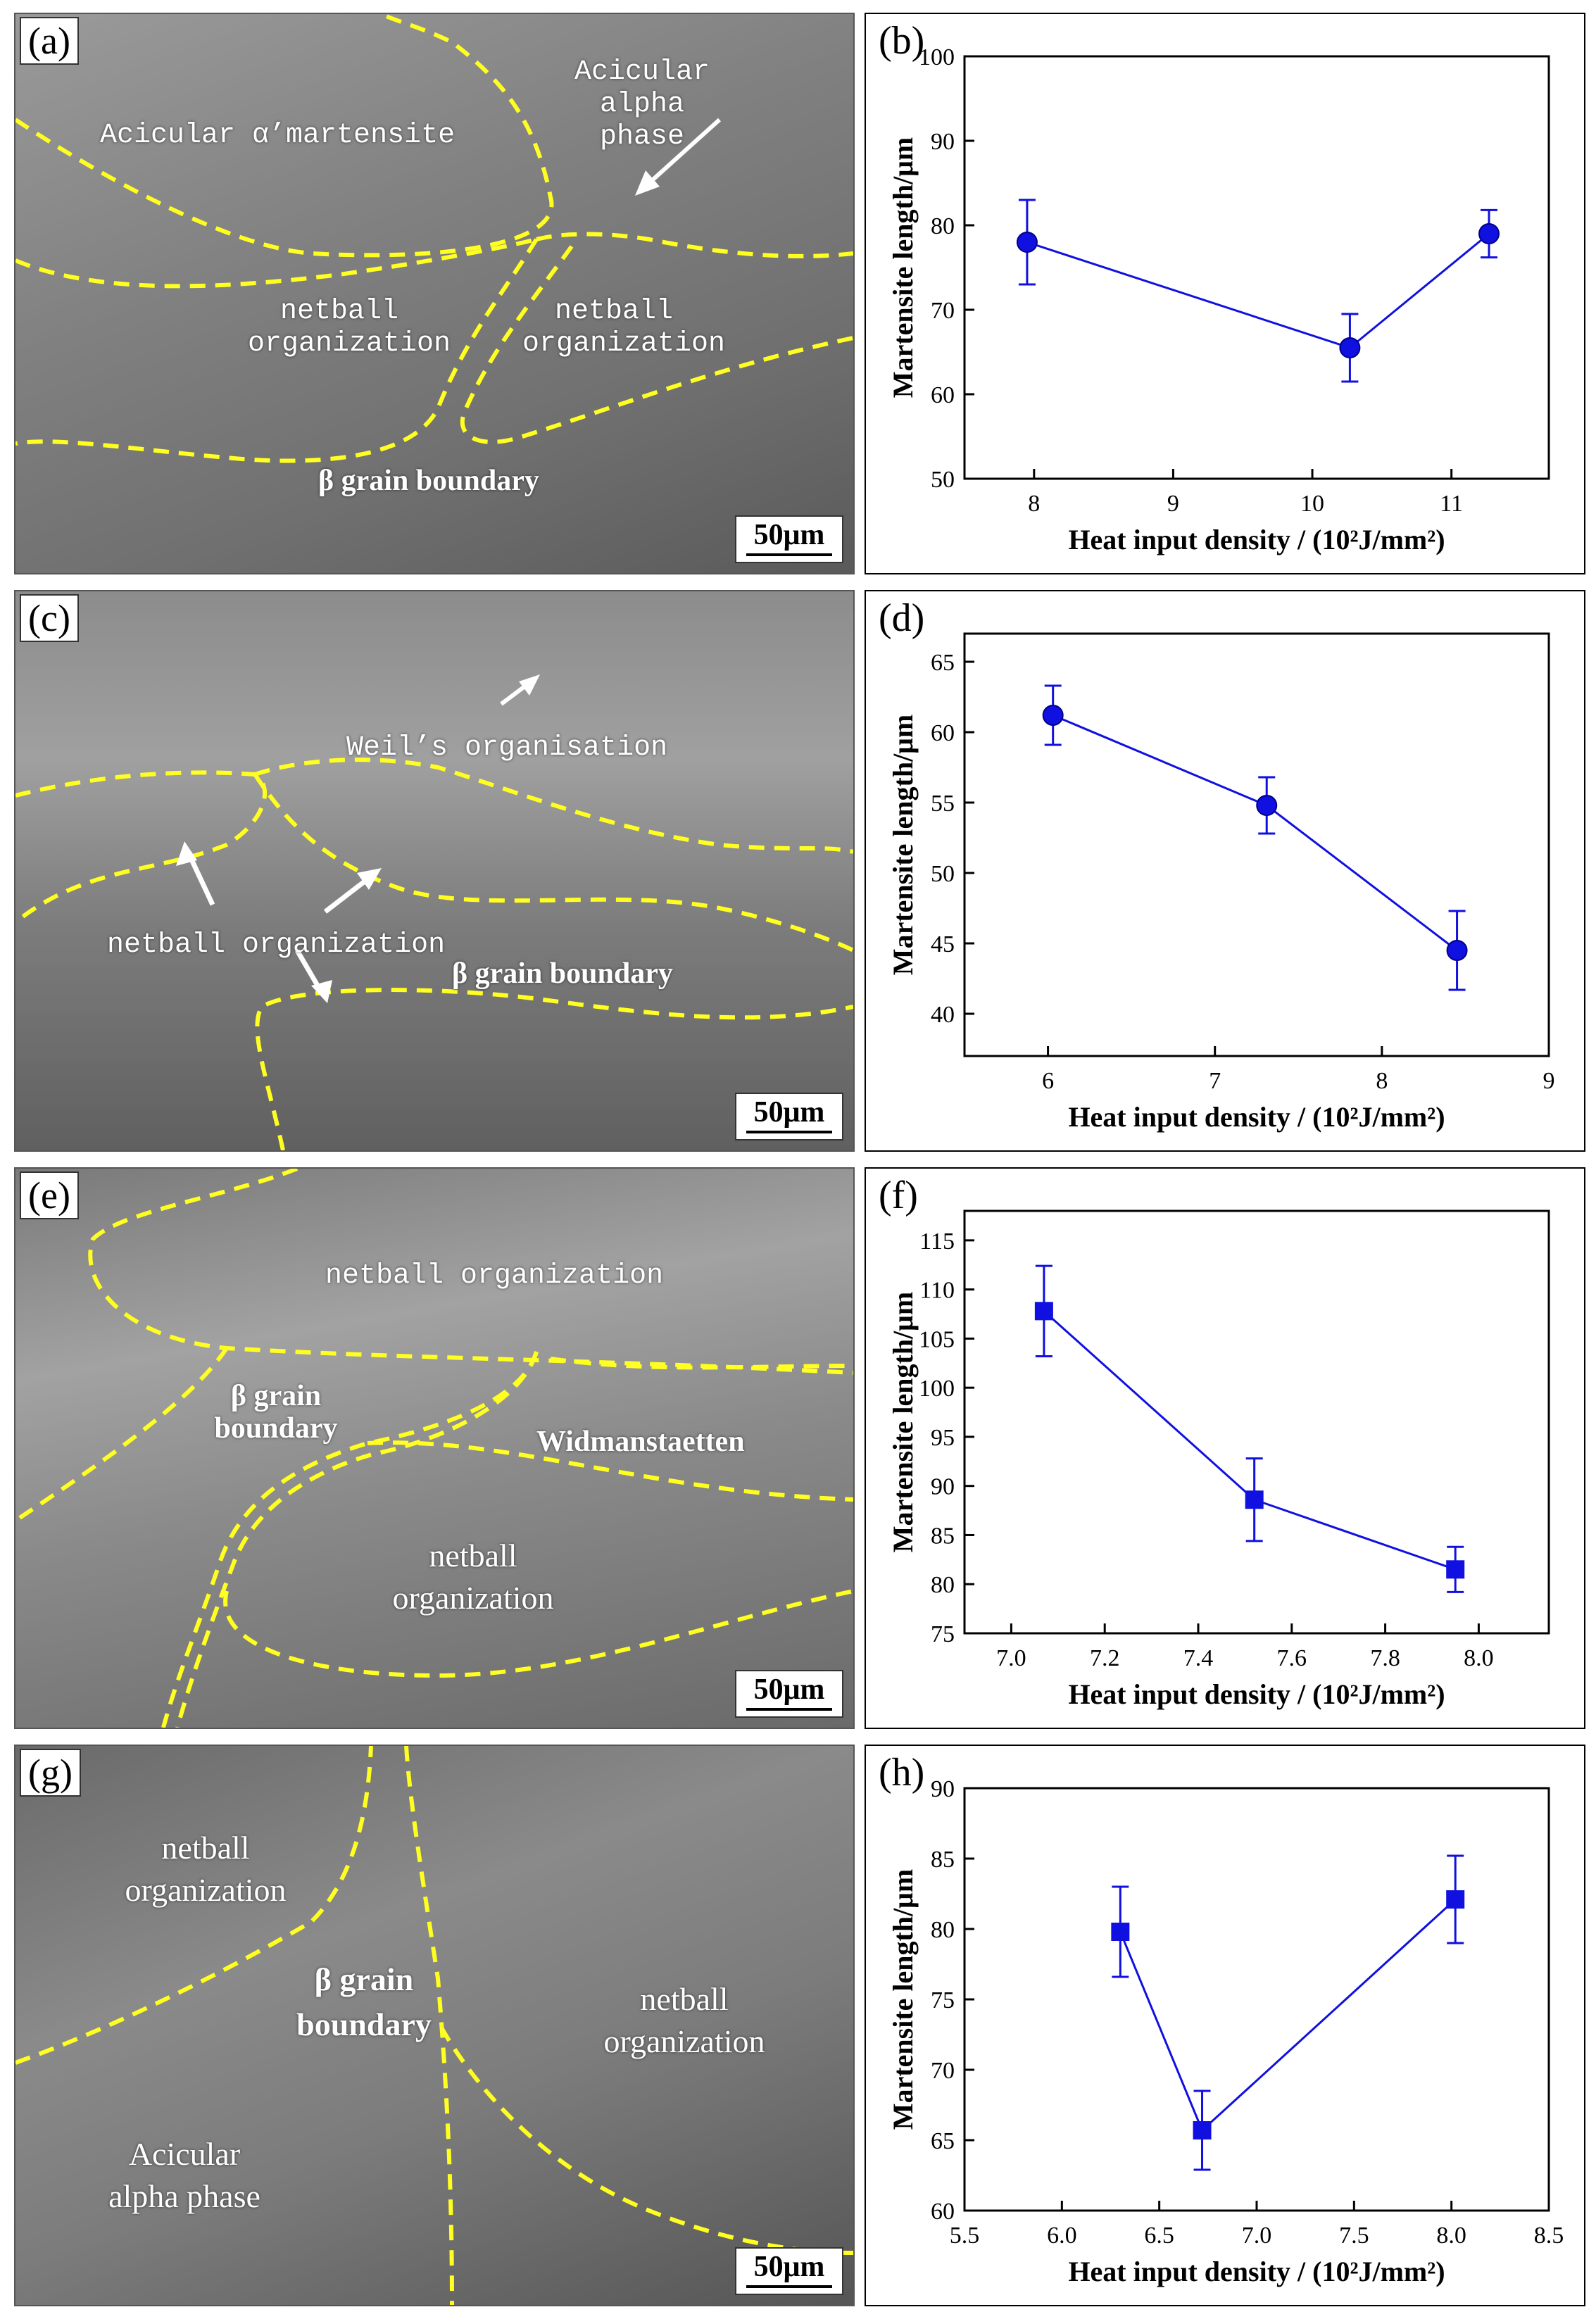 The width and height of the screenshot is (1596, 2319). What do you see at coordinates (937, 1242) in the screenshot?
I see `y-tick-label: 115` at bounding box center [937, 1242].